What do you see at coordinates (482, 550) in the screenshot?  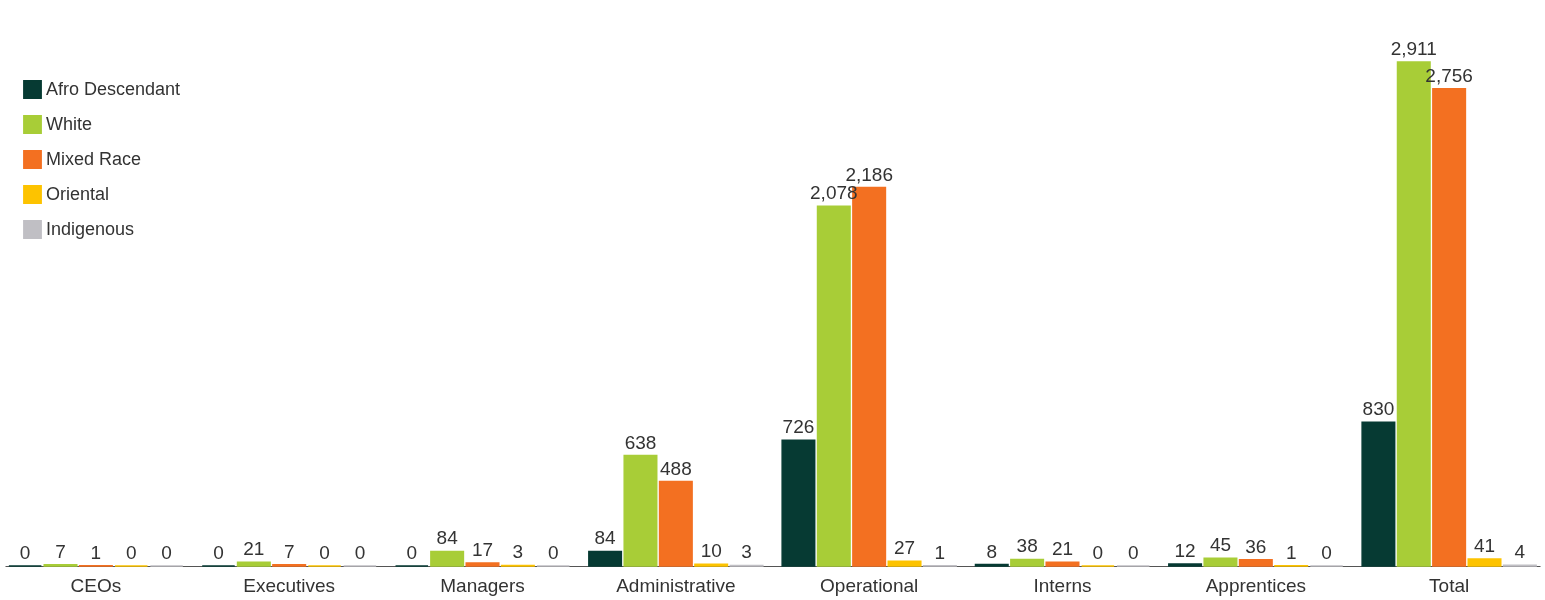 I see `data-label: 17` at bounding box center [482, 550].